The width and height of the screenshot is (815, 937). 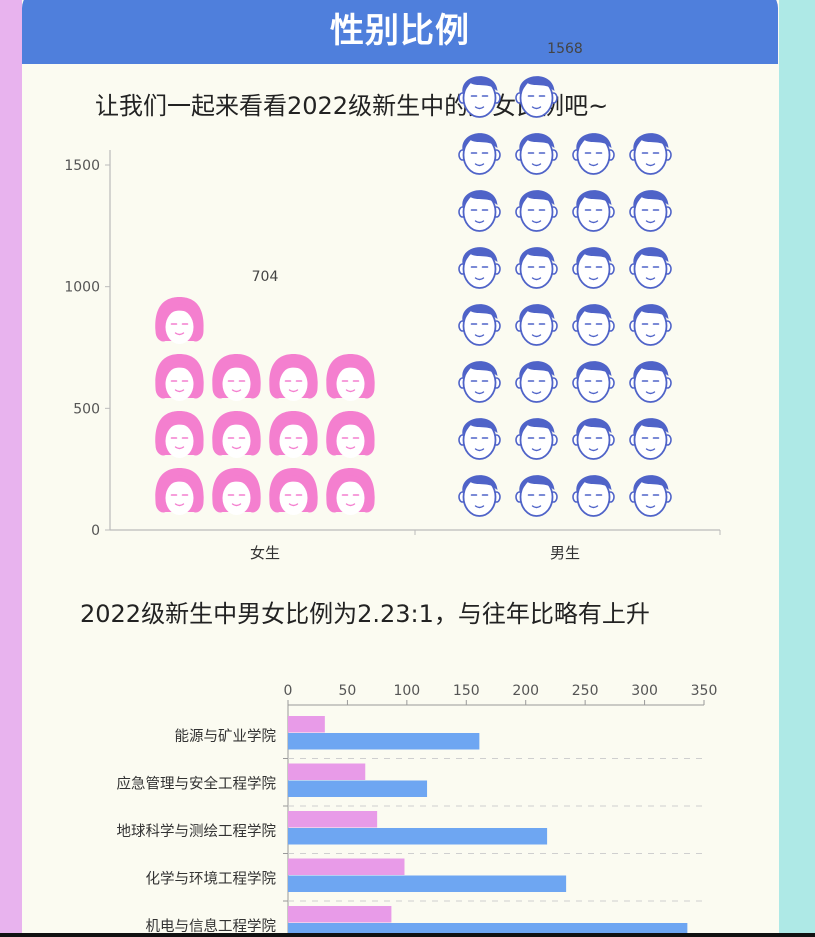 I want to click on college-label: 能源与矿业学院, so click(x=226, y=736).